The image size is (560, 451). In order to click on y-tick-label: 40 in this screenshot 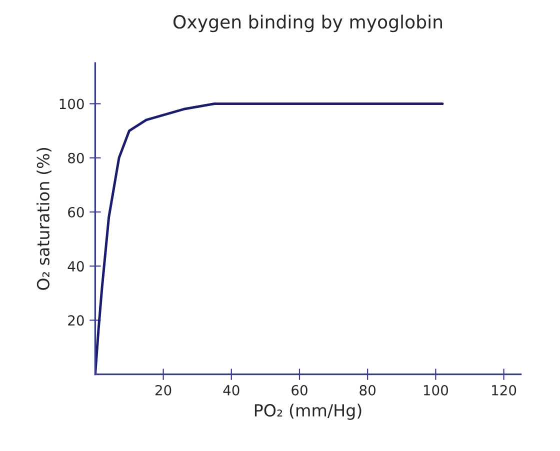, I will do `click(76, 266)`.